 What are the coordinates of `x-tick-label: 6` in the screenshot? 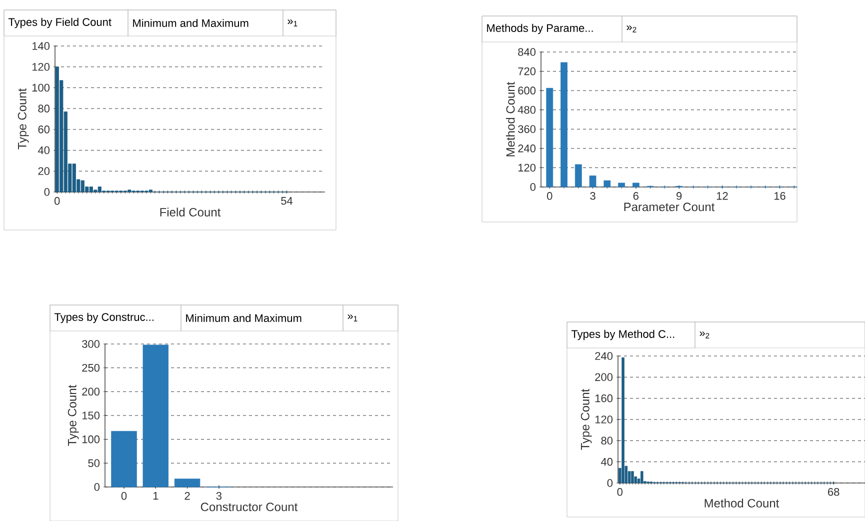 It's located at (635, 196).